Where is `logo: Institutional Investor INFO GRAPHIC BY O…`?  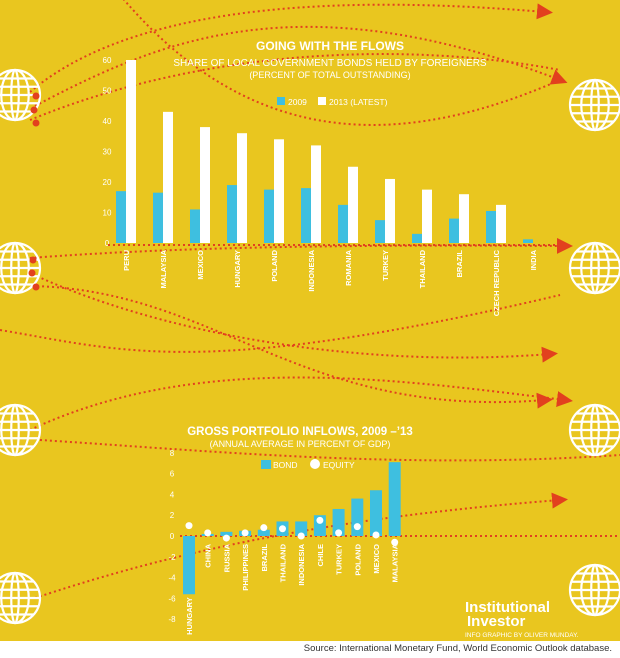 logo: Institutional Investor INFO GRAPHIC BY O… is located at coordinates (522, 619).